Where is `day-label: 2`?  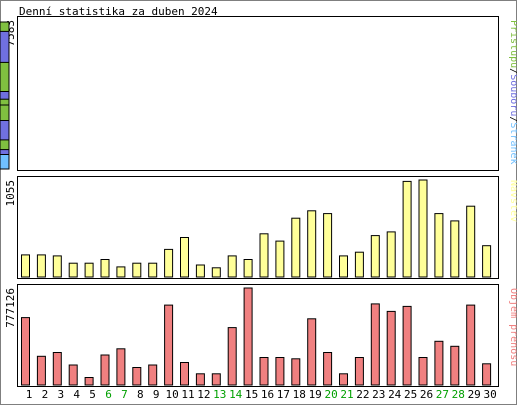
day-label: 2 is located at coordinates (45, 394).